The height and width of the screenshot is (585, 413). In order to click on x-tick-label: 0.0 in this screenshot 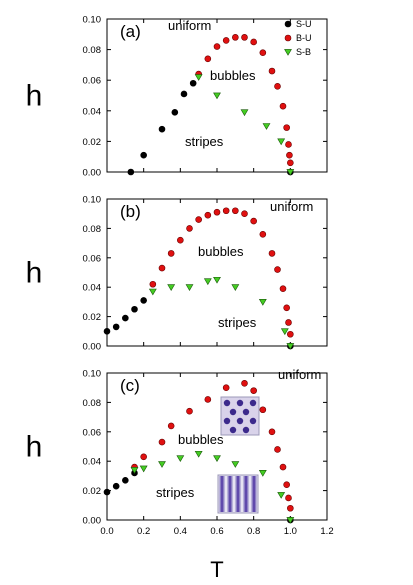, I will do `click(106, 531)`.